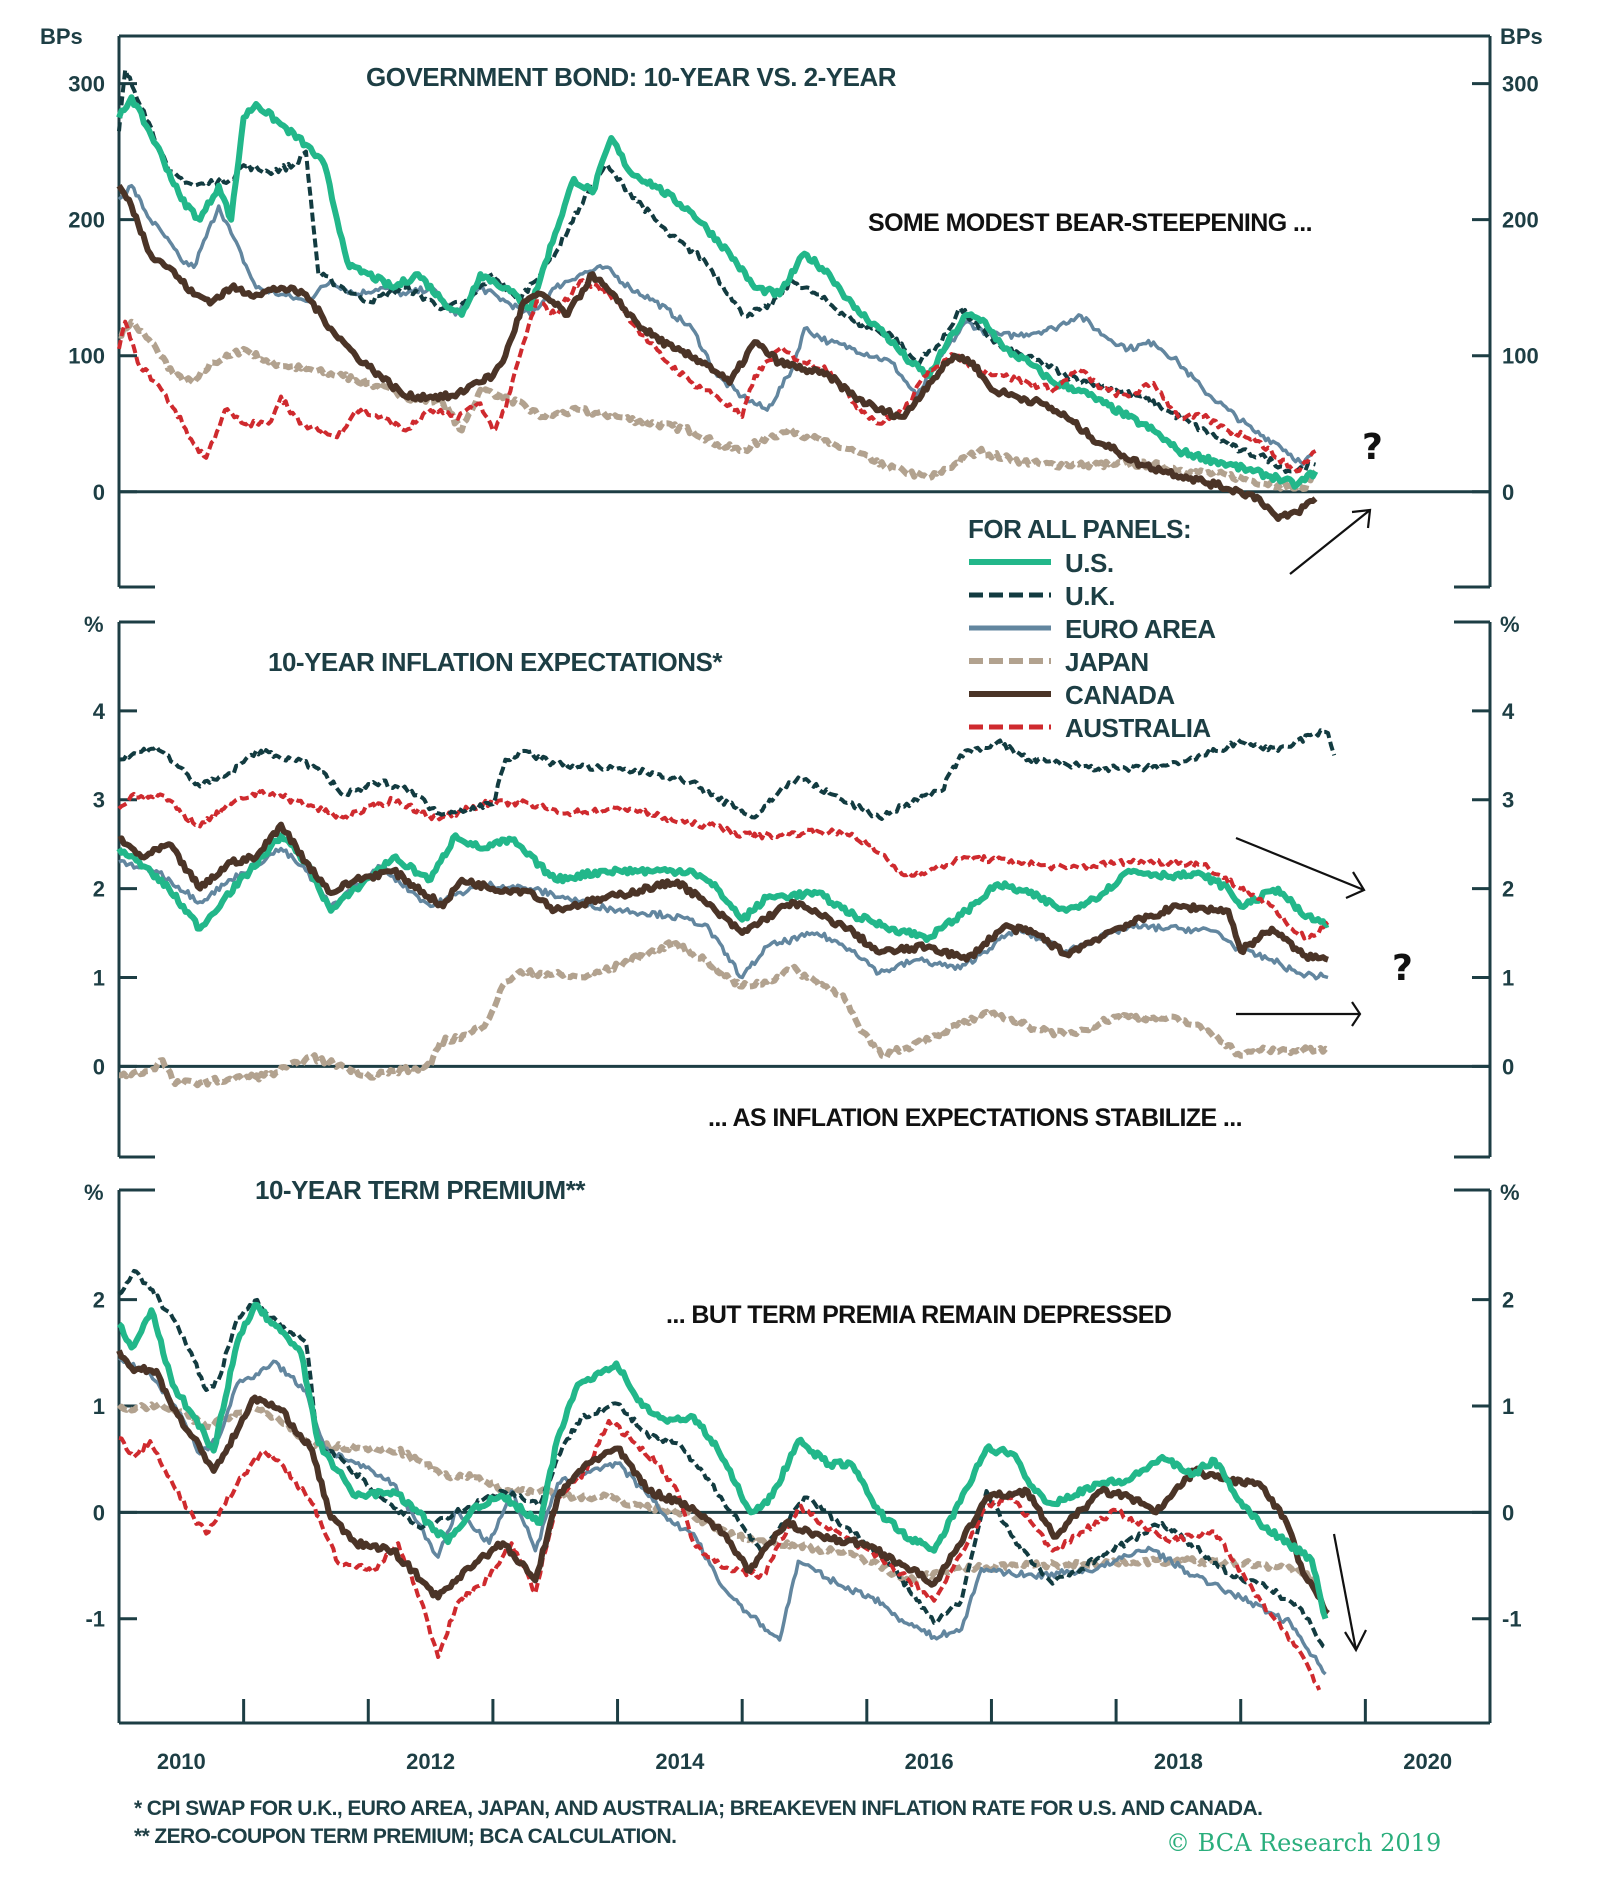 This screenshot has height=1898, width=1600. What do you see at coordinates (631, 77) in the screenshot?
I see `top-panel-title: GOVERNMENT BOND: 10-YEAR VS. 2-YEAR` at bounding box center [631, 77].